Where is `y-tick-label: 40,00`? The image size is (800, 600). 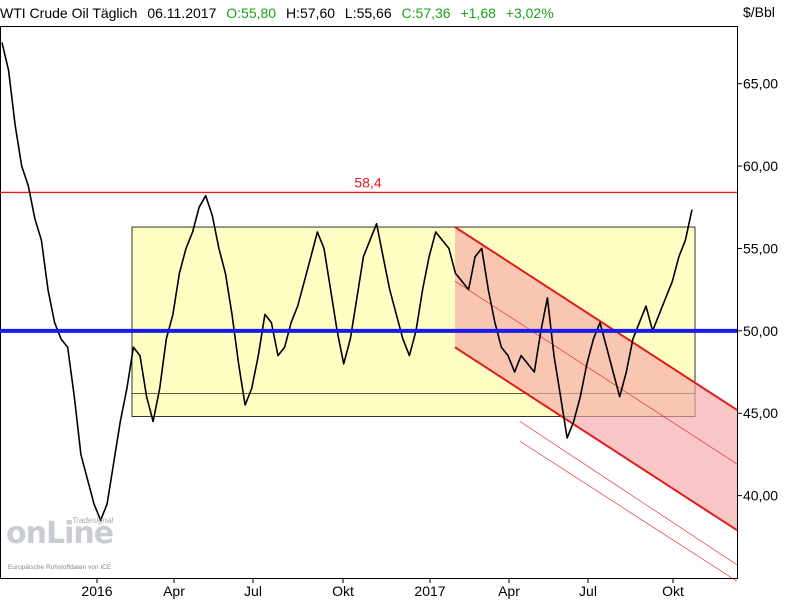
y-tick-label: 40,00 is located at coordinates (760, 496).